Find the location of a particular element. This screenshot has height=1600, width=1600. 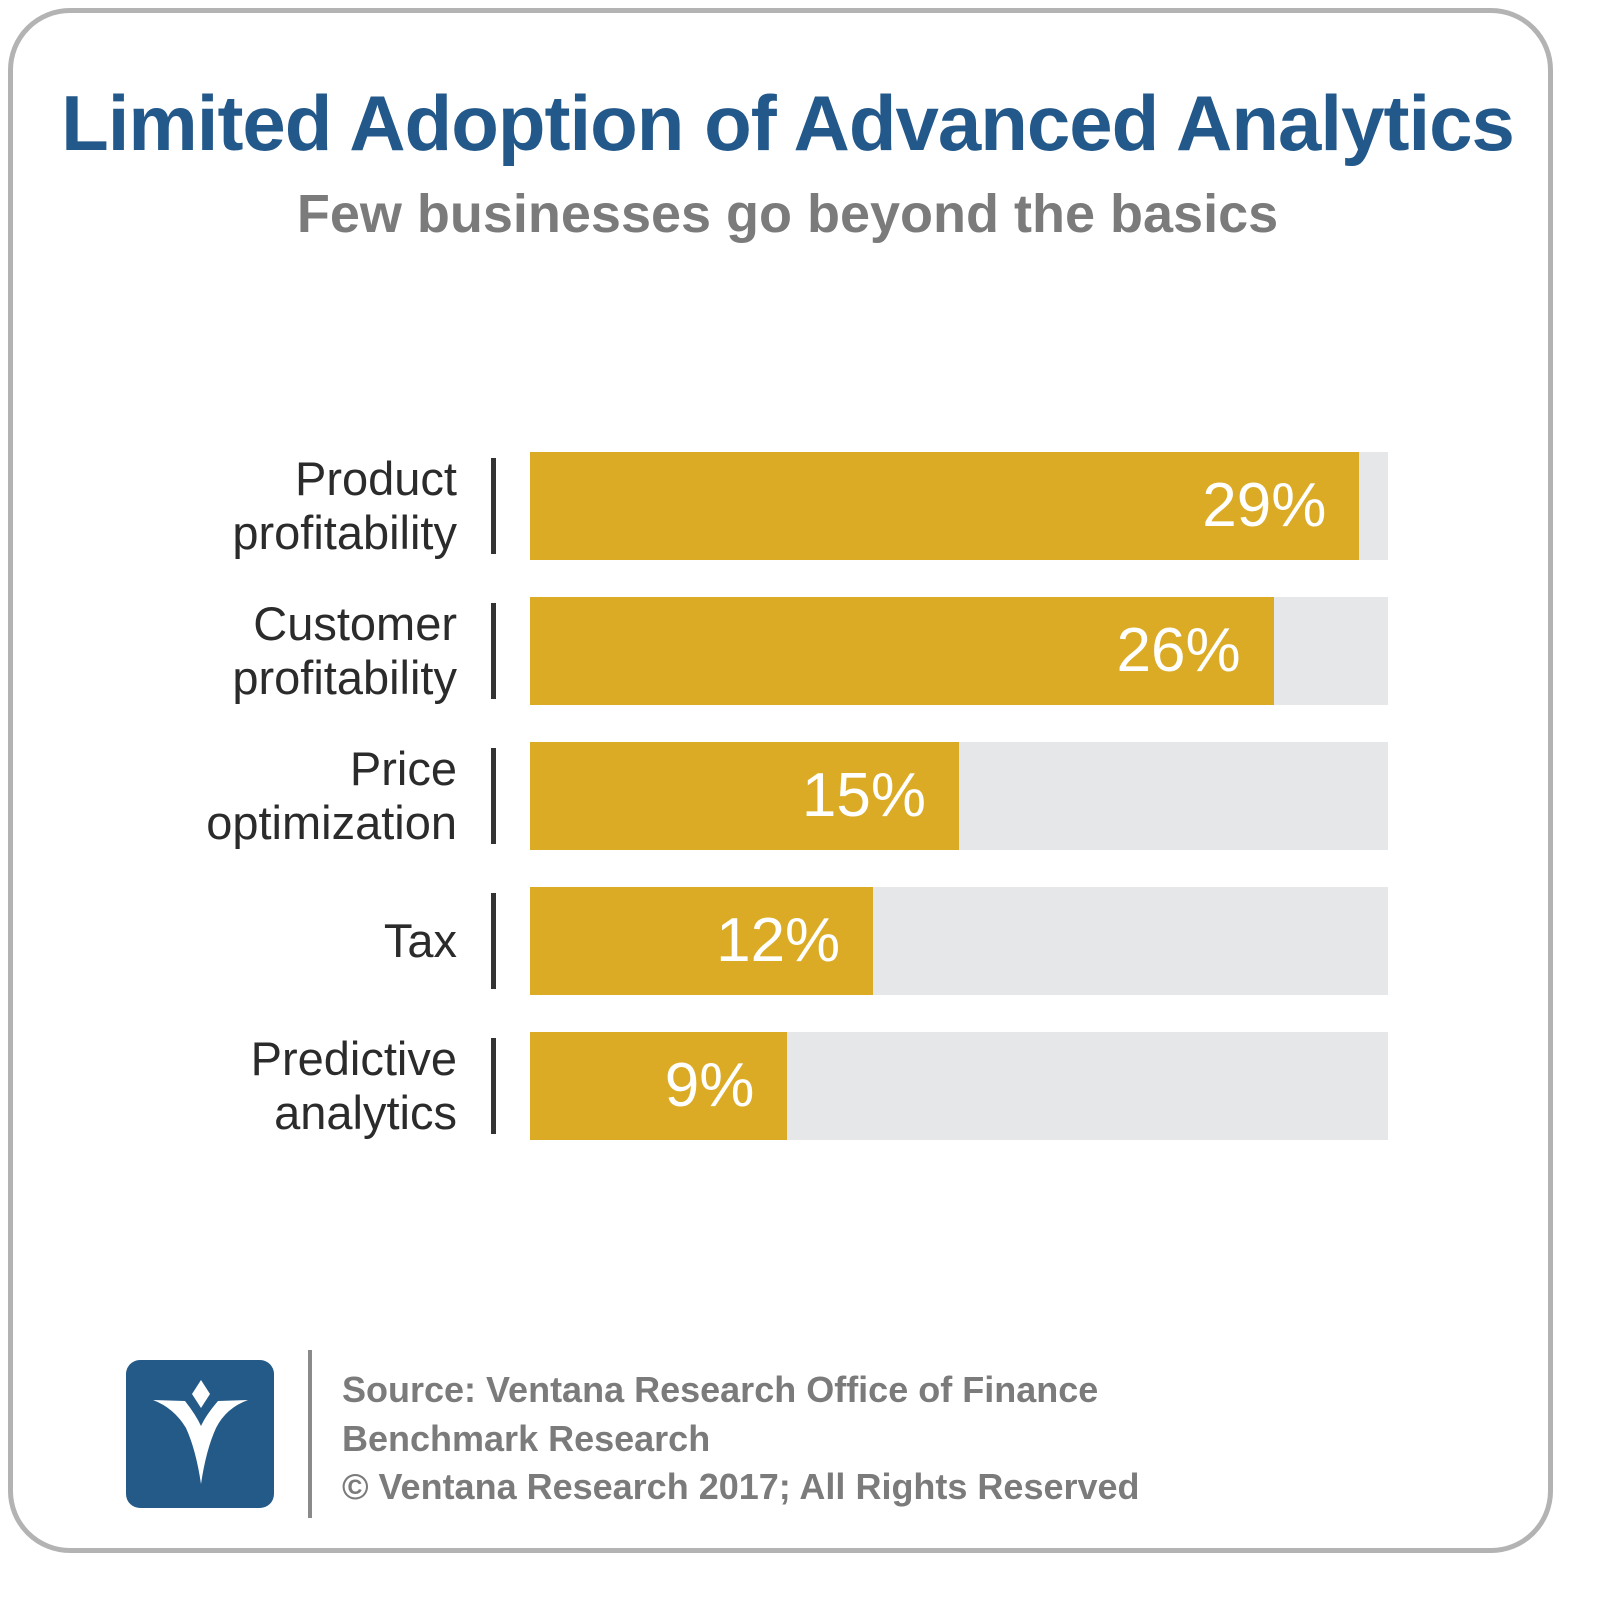

category-label-line: analytics is located at coordinates (365, 1112).